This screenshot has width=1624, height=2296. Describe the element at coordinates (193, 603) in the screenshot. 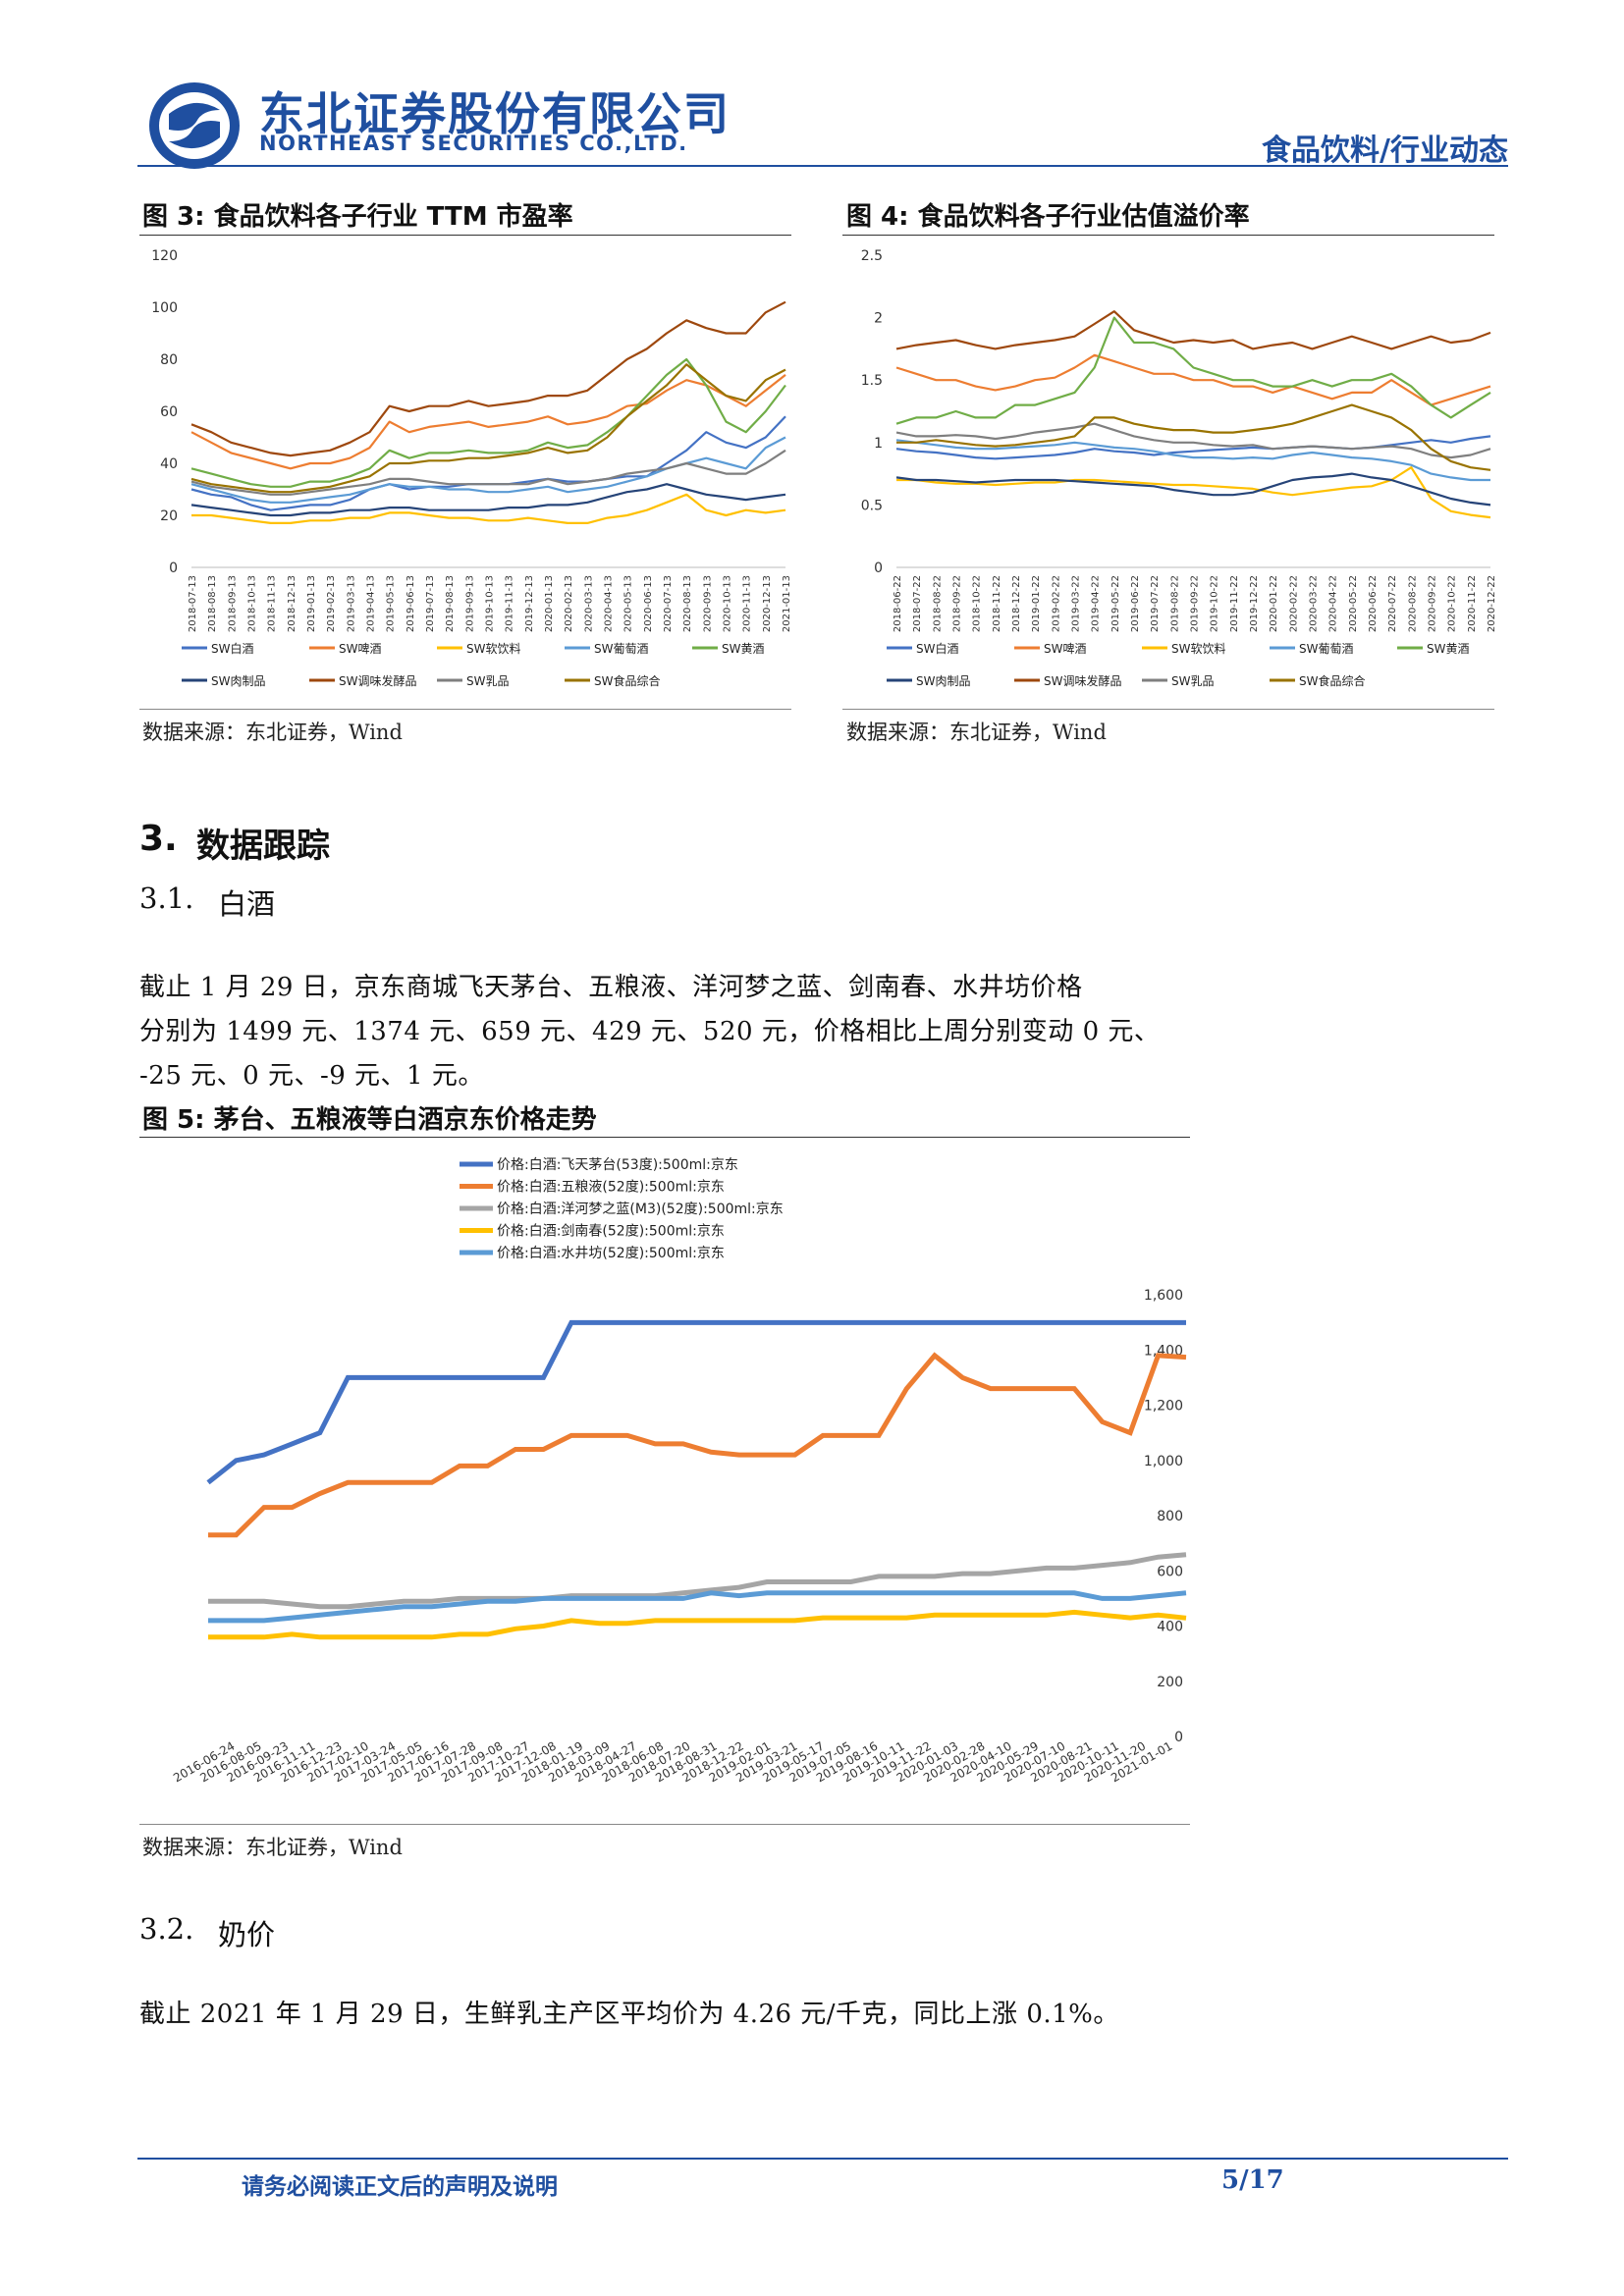

I see `x-tick-label: 2018-07-13` at that location.